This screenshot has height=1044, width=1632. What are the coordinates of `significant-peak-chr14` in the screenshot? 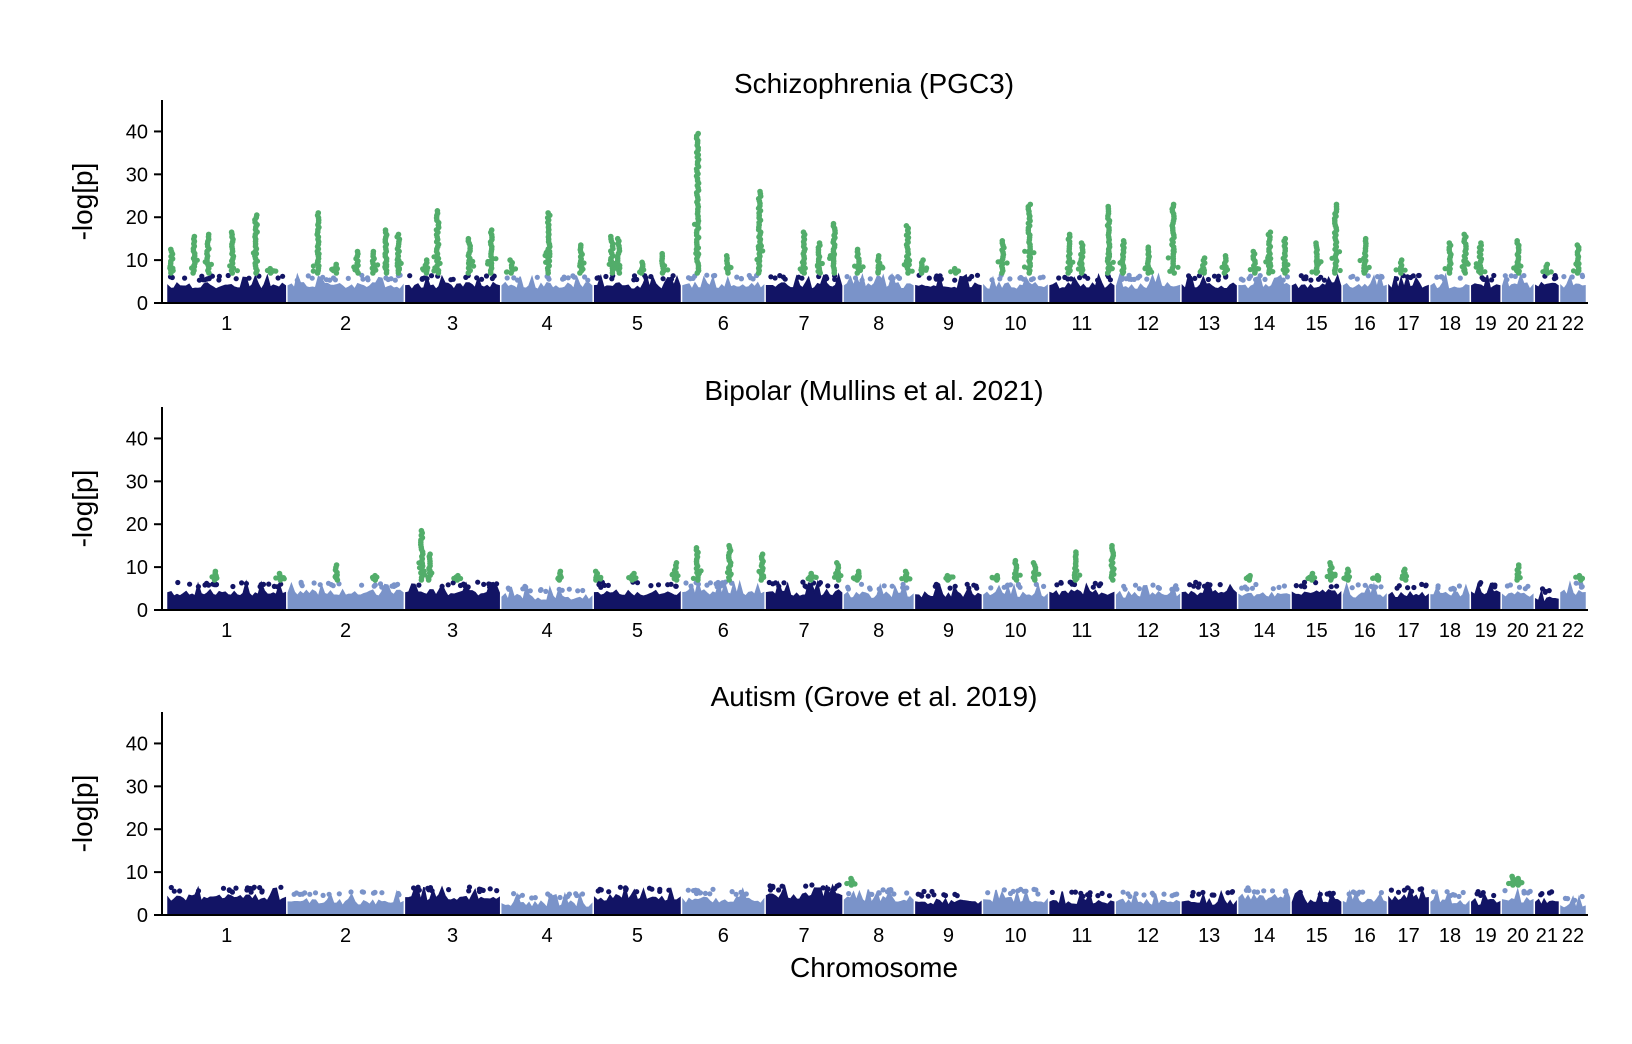 It's located at (1254, 262).